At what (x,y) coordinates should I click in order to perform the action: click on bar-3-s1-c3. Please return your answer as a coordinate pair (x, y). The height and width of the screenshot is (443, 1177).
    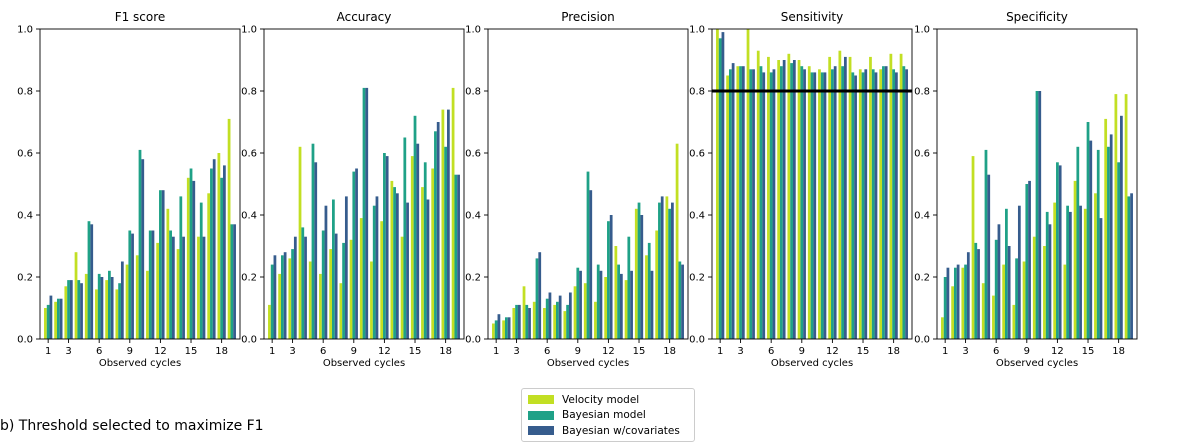
    Looking at the image, I should click on (514, 323).